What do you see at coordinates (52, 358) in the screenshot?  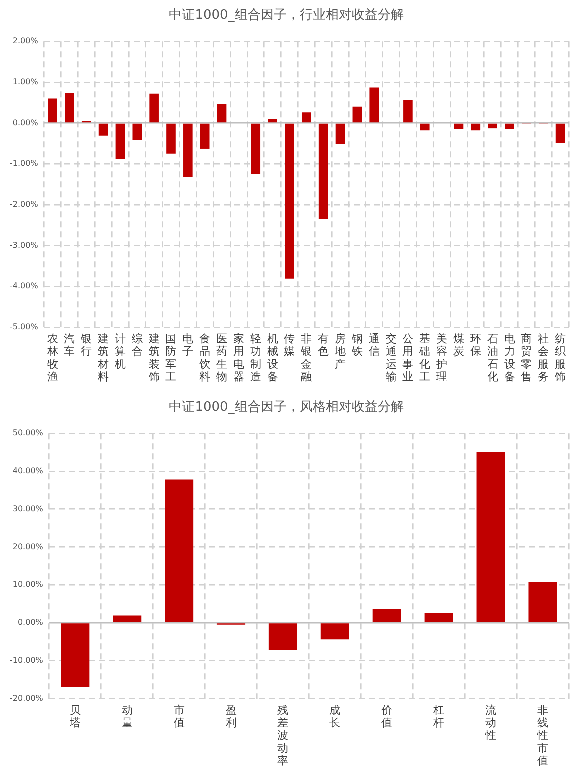 I see `x-tick-label: 农林牧渔` at bounding box center [52, 358].